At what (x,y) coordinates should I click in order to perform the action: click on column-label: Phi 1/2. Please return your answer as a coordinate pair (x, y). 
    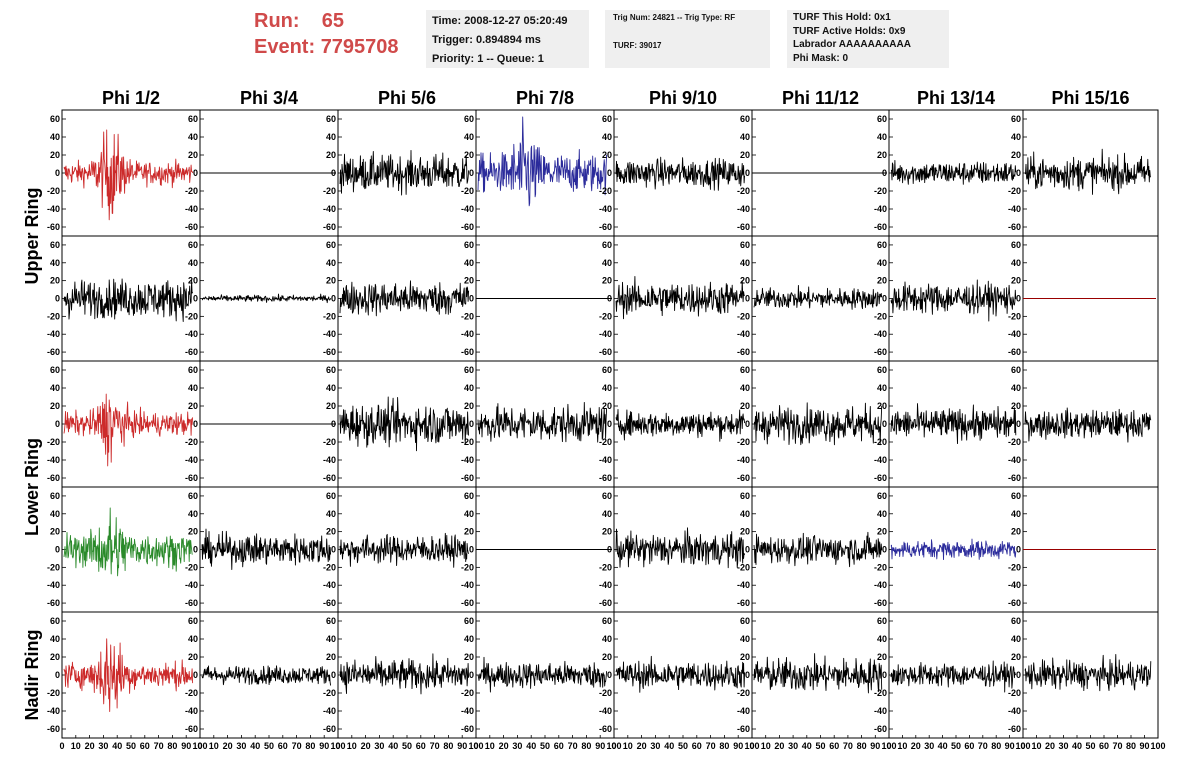
    Looking at the image, I should click on (131, 98).